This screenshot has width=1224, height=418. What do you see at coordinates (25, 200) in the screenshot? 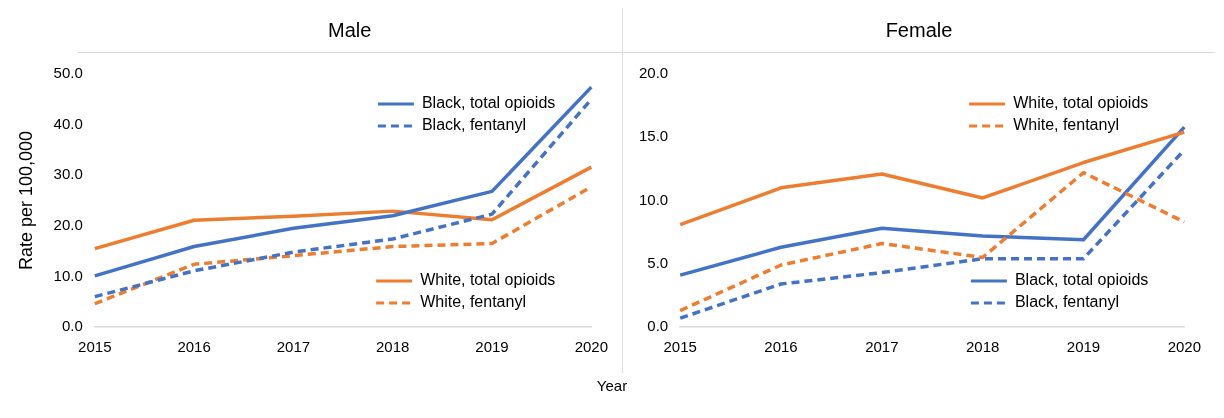
I see `y-axis-title: Rate per 100,000` at bounding box center [25, 200].